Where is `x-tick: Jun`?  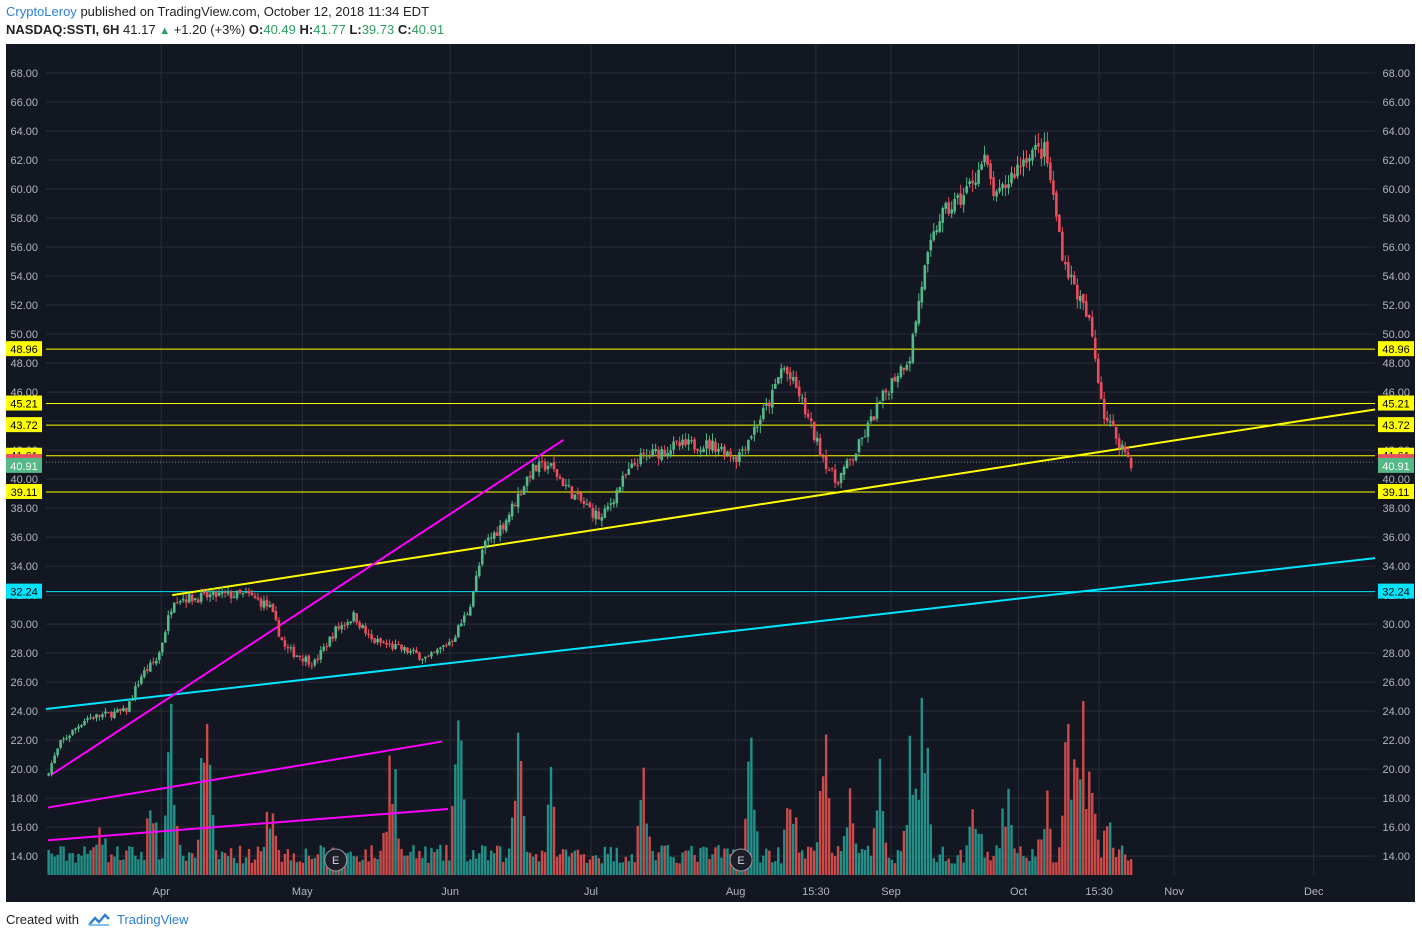 x-tick: Jun is located at coordinates (450, 892).